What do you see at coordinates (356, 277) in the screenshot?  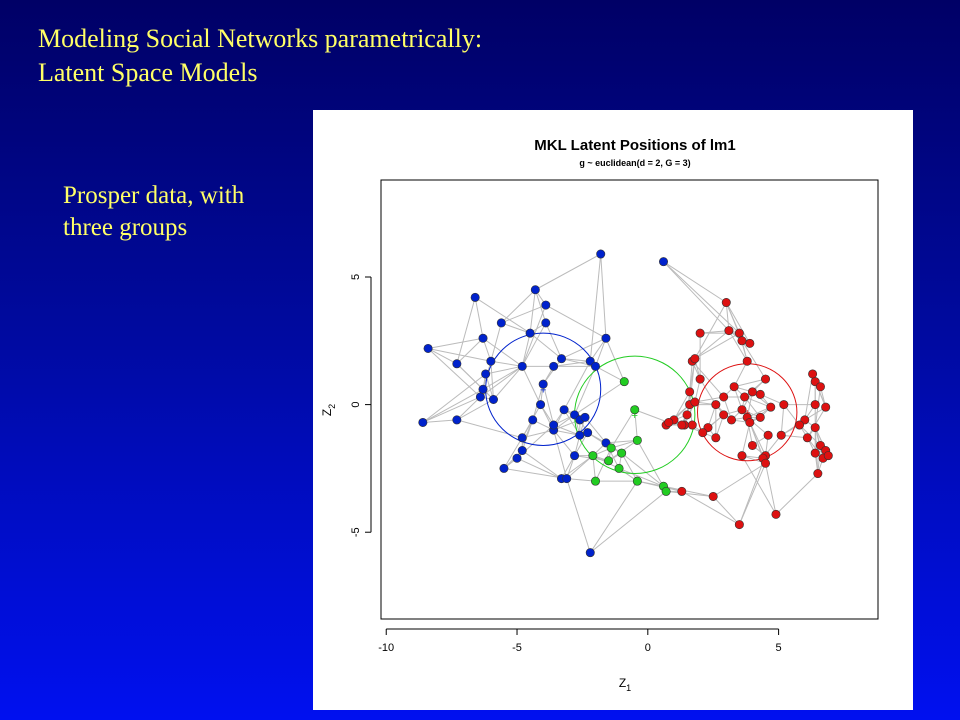 I see `y-tick-label: 5` at bounding box center [356, 277].